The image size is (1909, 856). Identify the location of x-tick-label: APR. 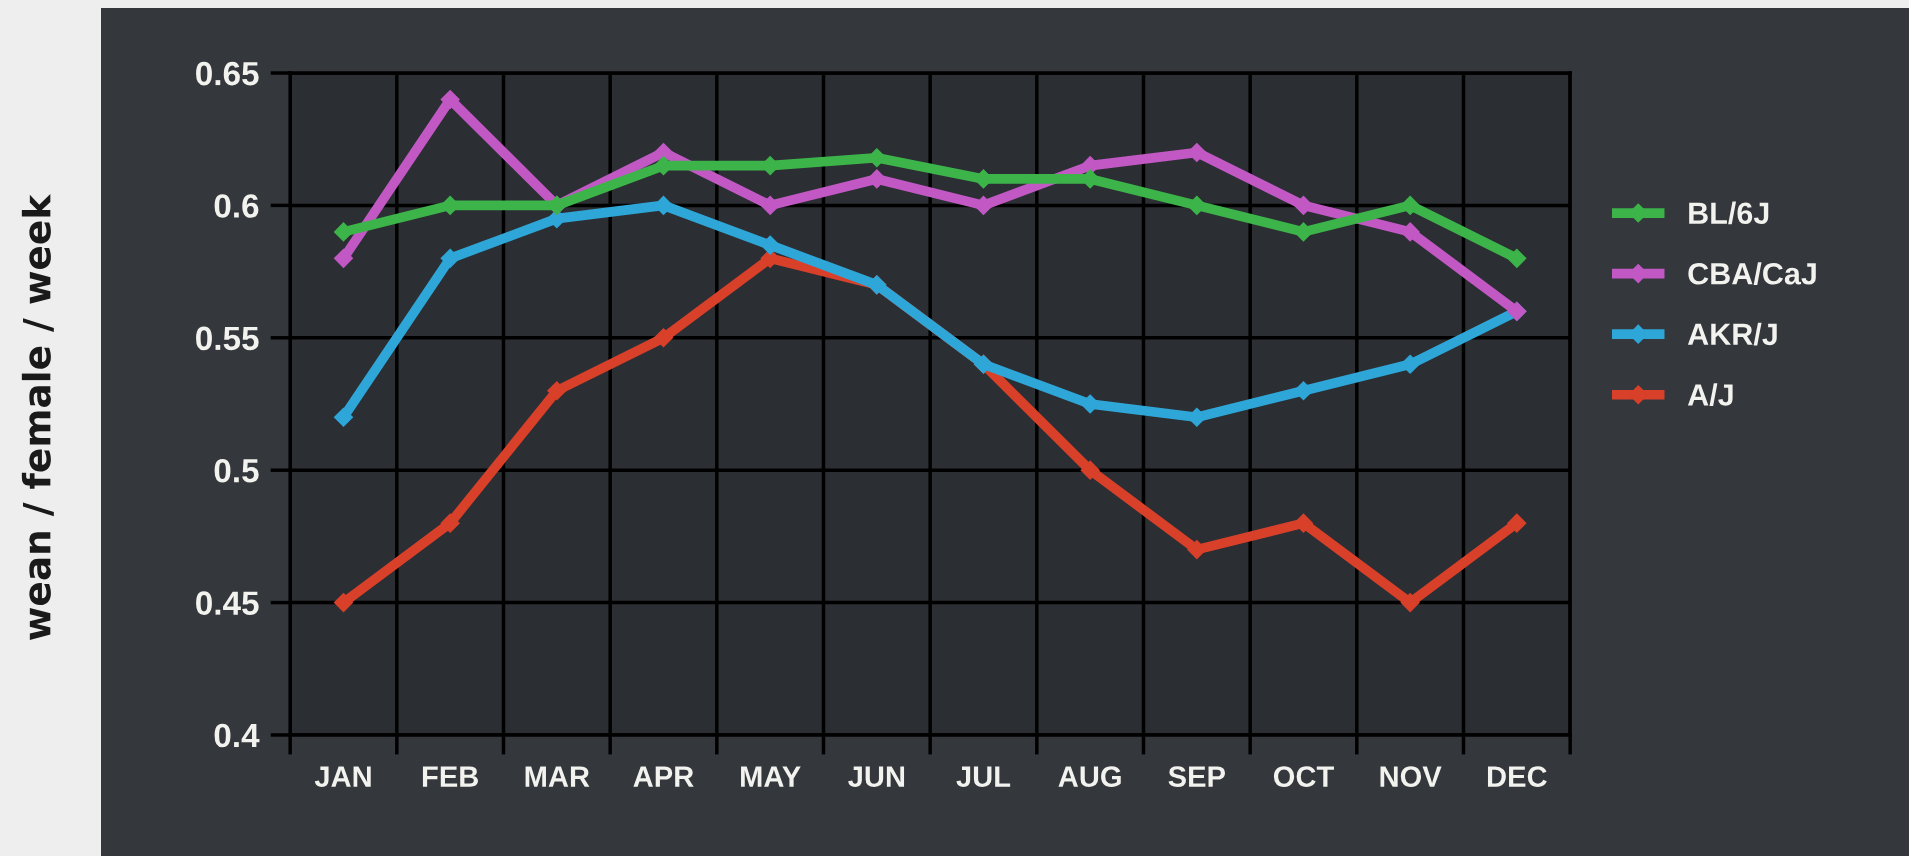
(663, 776).